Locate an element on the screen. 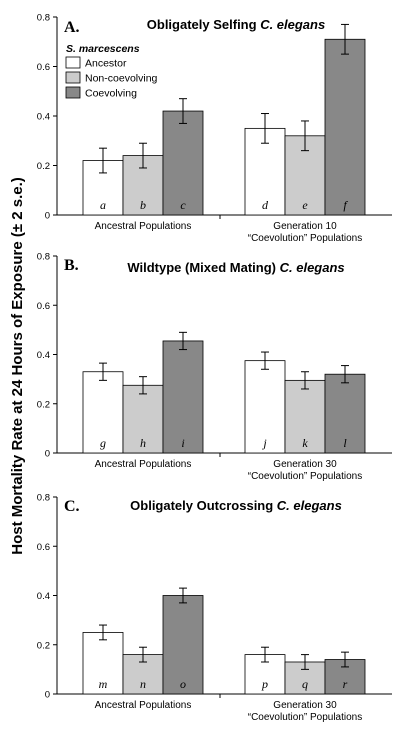 This screenshot has width=414, height=733. bar-letter-label: j is located at coordinates (264, 443).